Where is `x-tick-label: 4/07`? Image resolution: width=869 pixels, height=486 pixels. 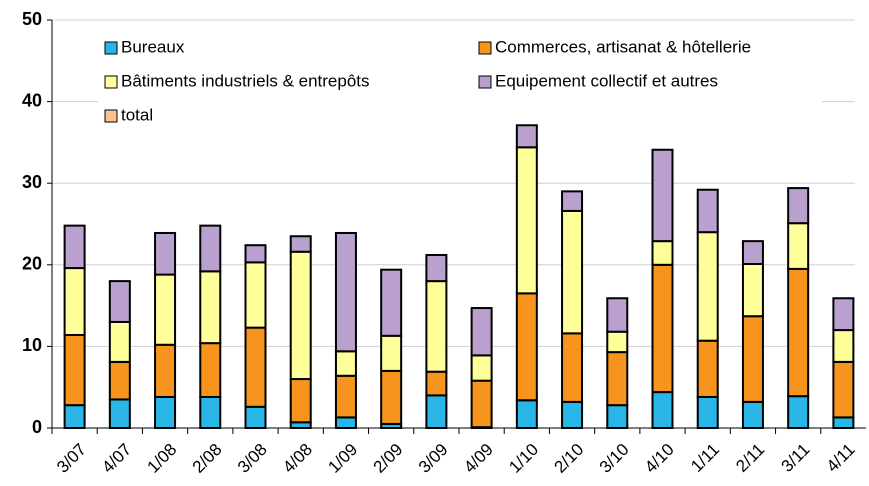 x-tick-label: 4/07 is located at coordinates (116, 458).